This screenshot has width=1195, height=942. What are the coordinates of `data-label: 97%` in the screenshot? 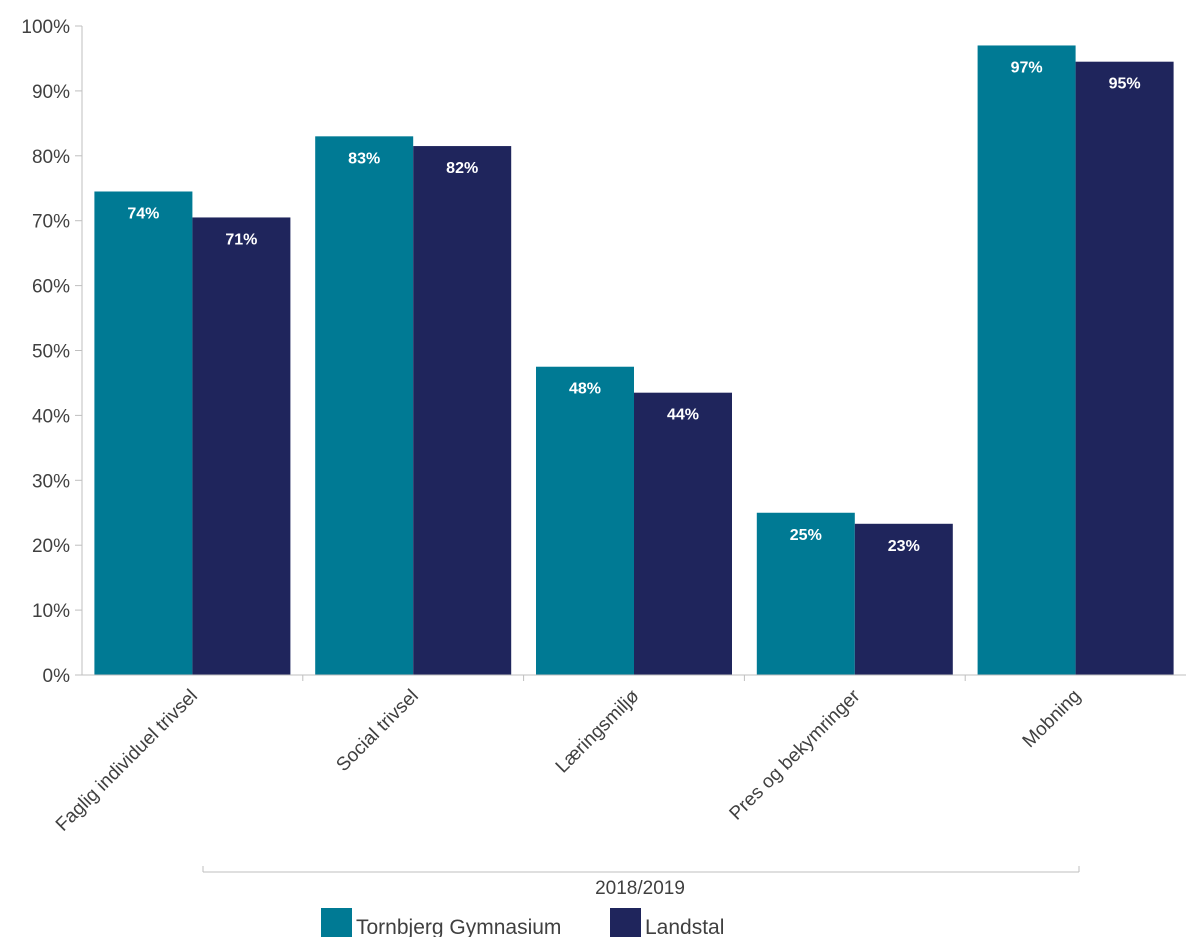 It's located at (1027, 67).